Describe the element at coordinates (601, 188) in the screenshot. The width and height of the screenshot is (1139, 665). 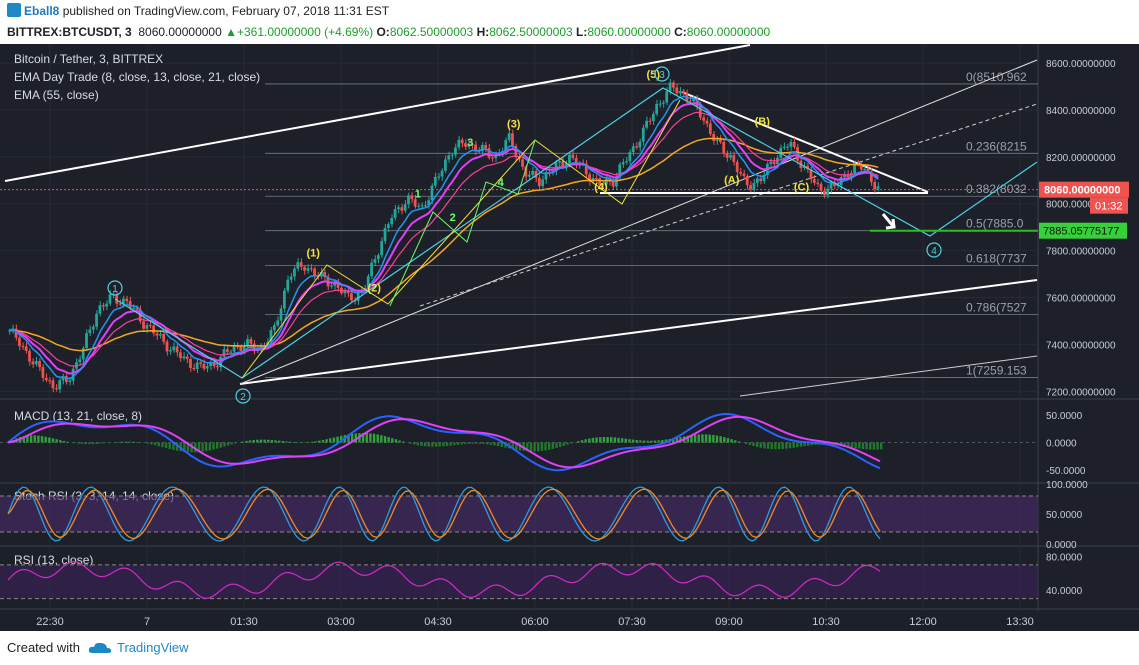
I see `wave-label: (4)` at that location.